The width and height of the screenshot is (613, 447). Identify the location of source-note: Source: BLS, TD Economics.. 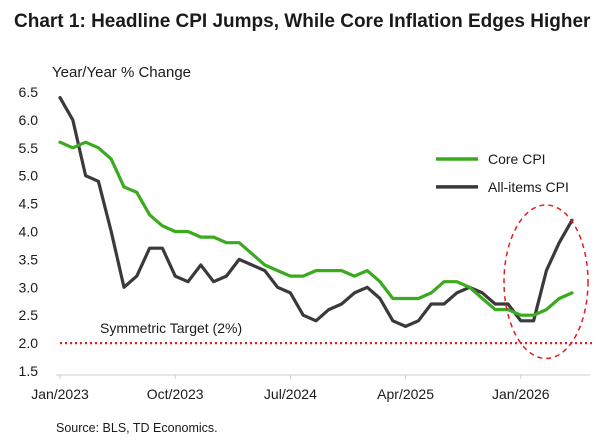
(137, 428).